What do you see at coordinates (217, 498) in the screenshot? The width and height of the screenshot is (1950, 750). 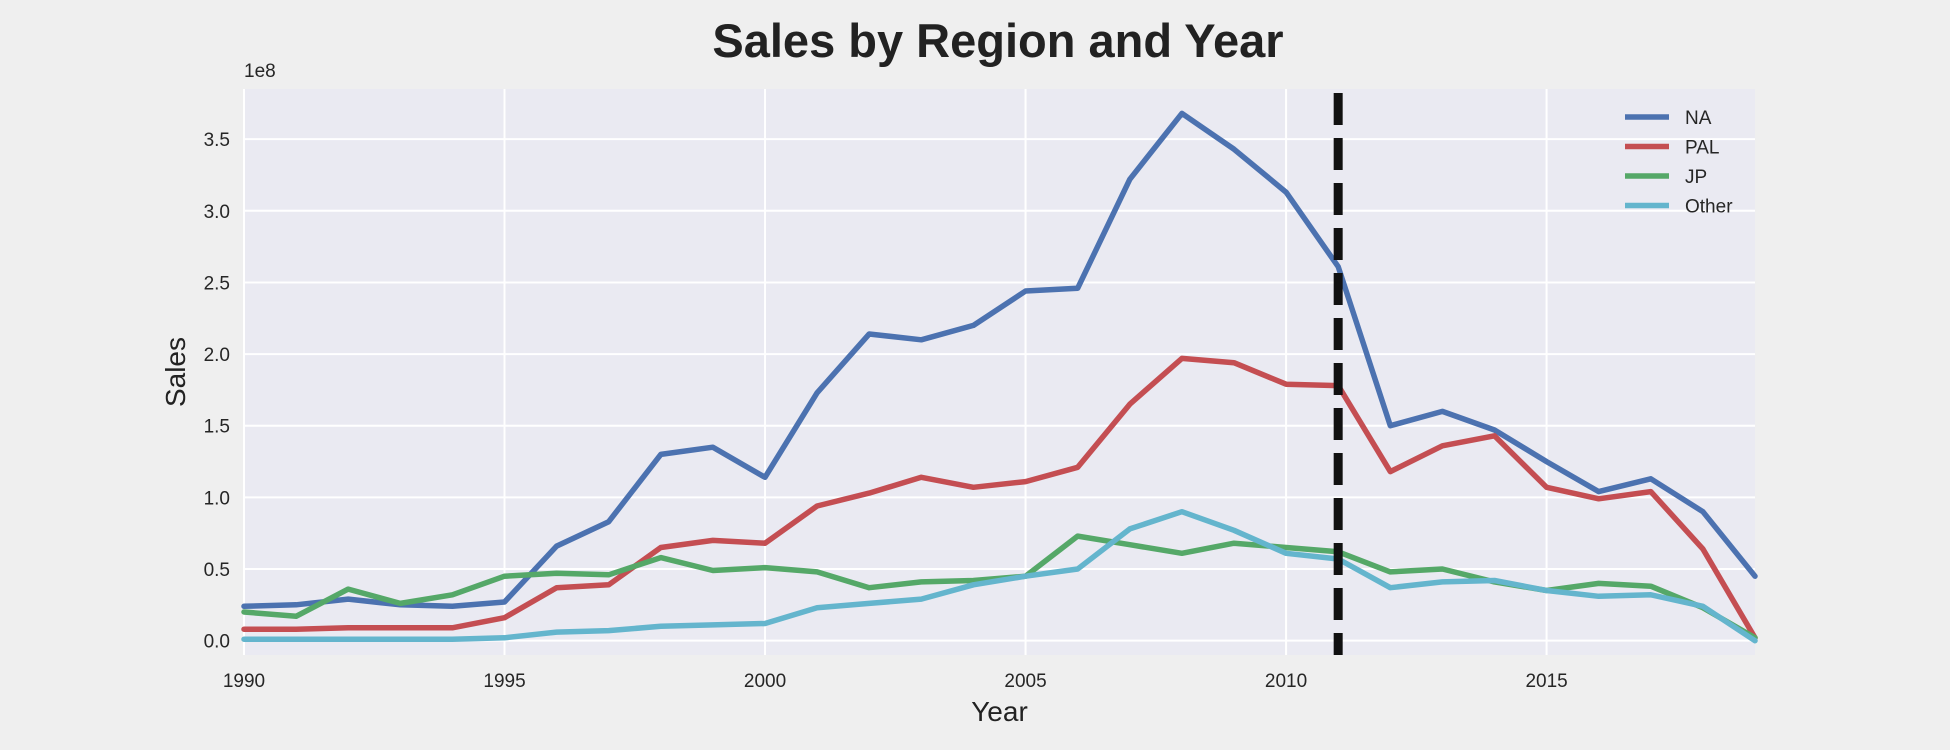 I see `y-tick-label: 1.0` at bounding box center [217, 498].